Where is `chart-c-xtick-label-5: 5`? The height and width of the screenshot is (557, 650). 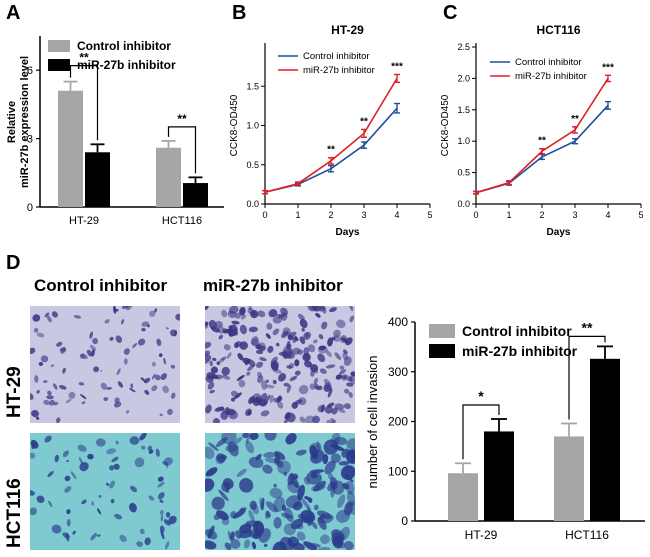
chart-c-xtick-label-5: 5 is located at coordinates (640, 215).